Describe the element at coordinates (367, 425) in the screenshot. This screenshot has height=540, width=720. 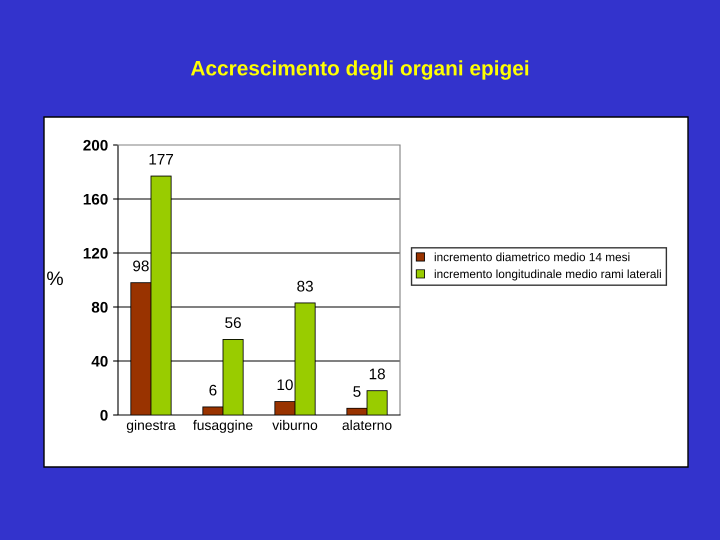
I see `x-tick-label: alaterno` at that location.